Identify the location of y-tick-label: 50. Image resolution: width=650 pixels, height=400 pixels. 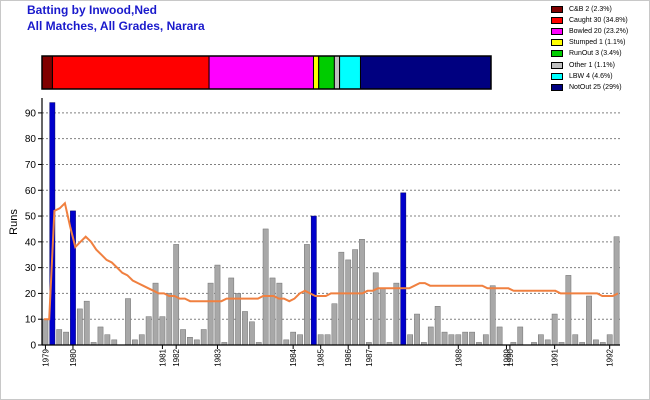
(31, 217).